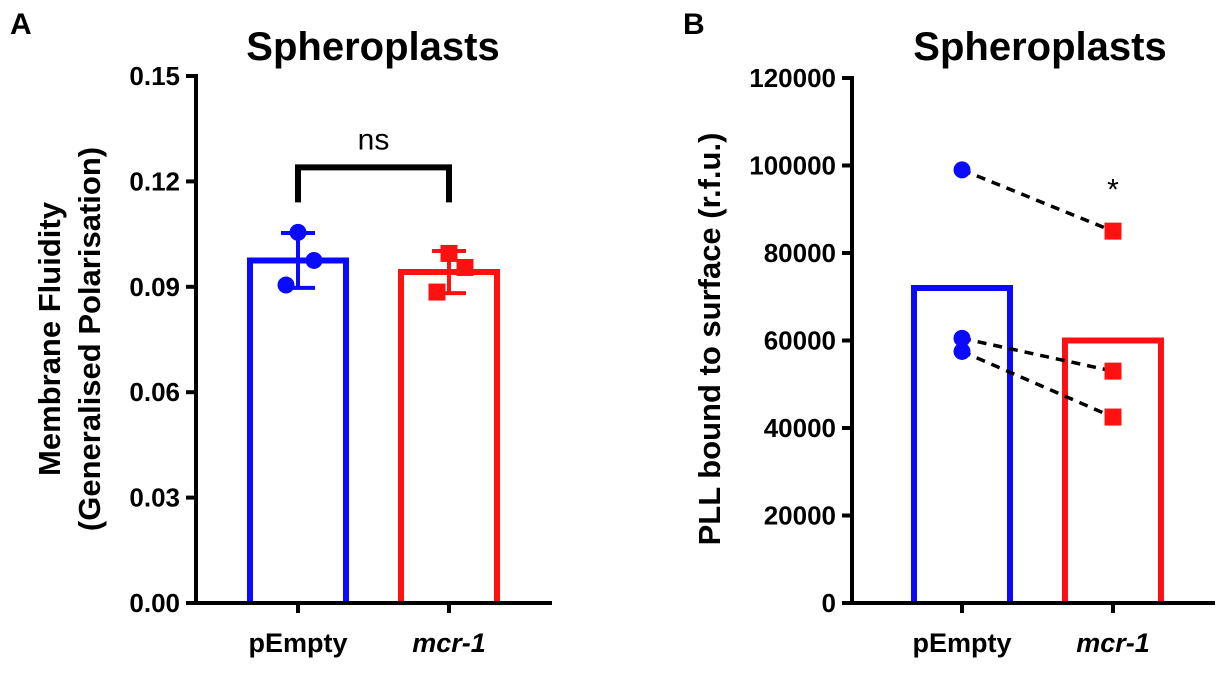 Image resolution: width=1221 pixels, height=673 pixels. Describe the element at coordinates (1113, 189) in the screenshot. I see `panel-b-significance-label: *` at that location.